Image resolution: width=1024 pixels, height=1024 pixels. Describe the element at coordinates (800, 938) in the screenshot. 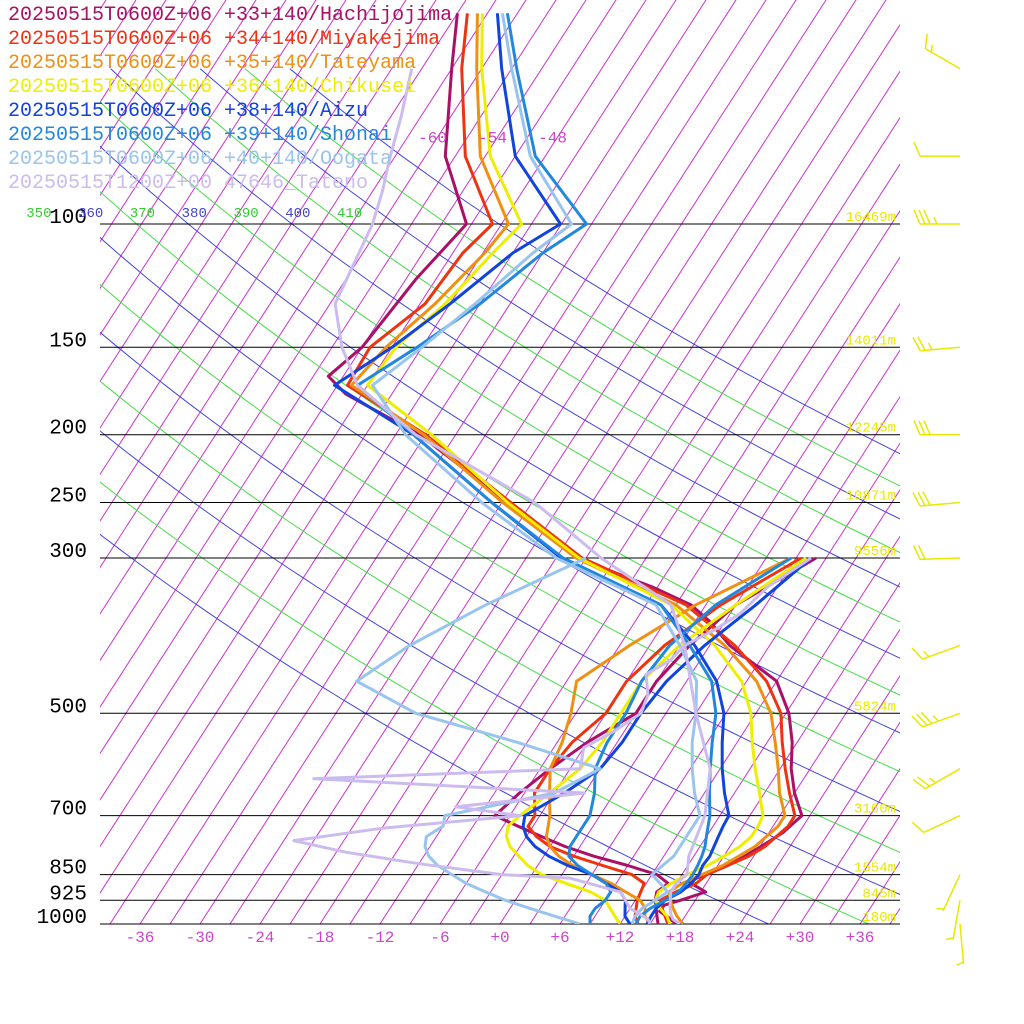

I see `temperature-tick-label: +30` at that location.